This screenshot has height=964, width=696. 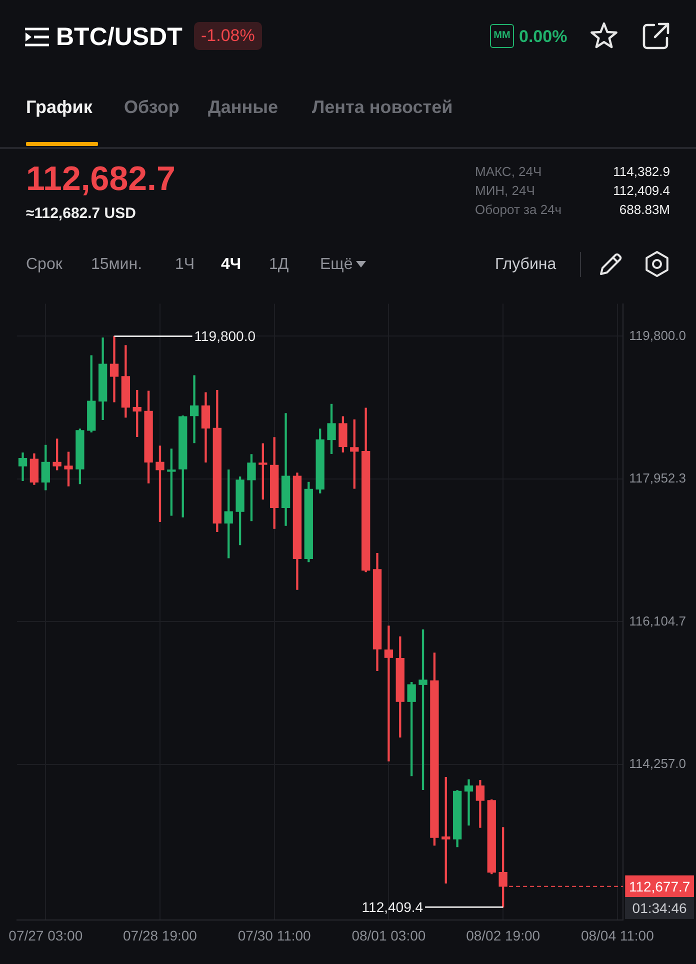 I want to click on ref-line-label: 112,677.7, so click(x=659, y=886).